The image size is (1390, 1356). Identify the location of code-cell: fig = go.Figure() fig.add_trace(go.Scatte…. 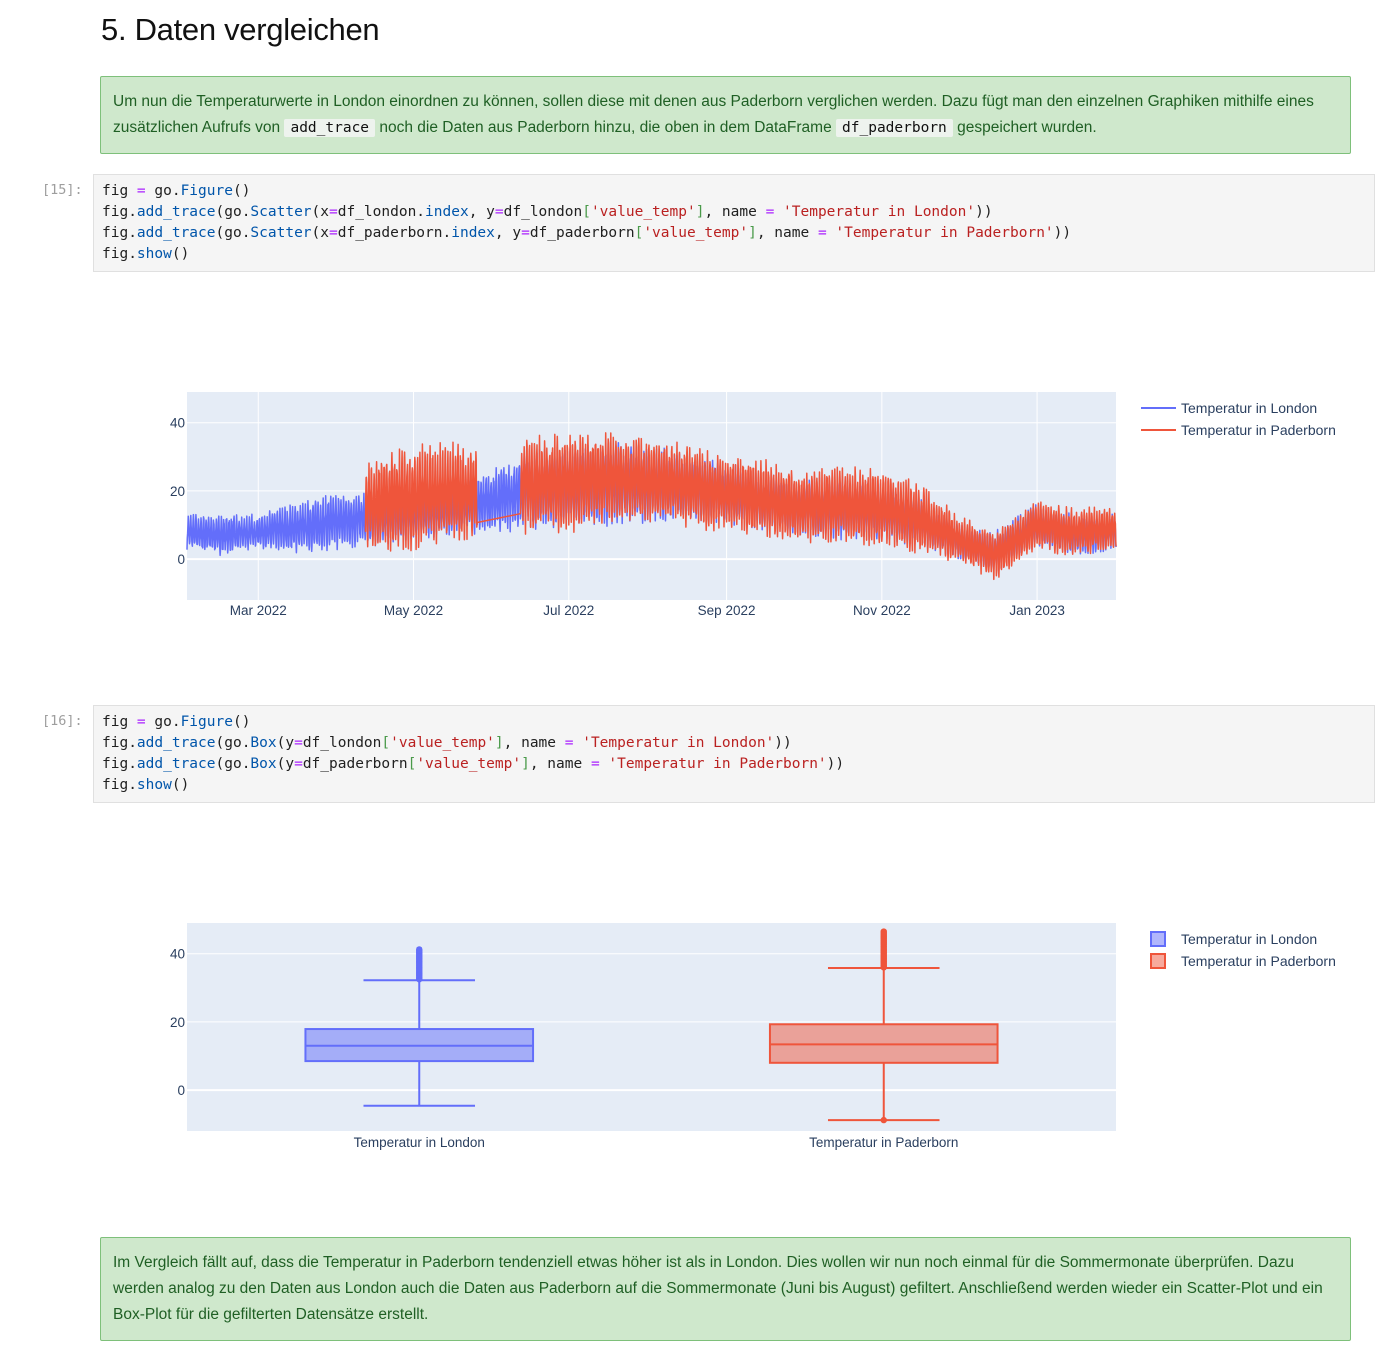
(734, 223).